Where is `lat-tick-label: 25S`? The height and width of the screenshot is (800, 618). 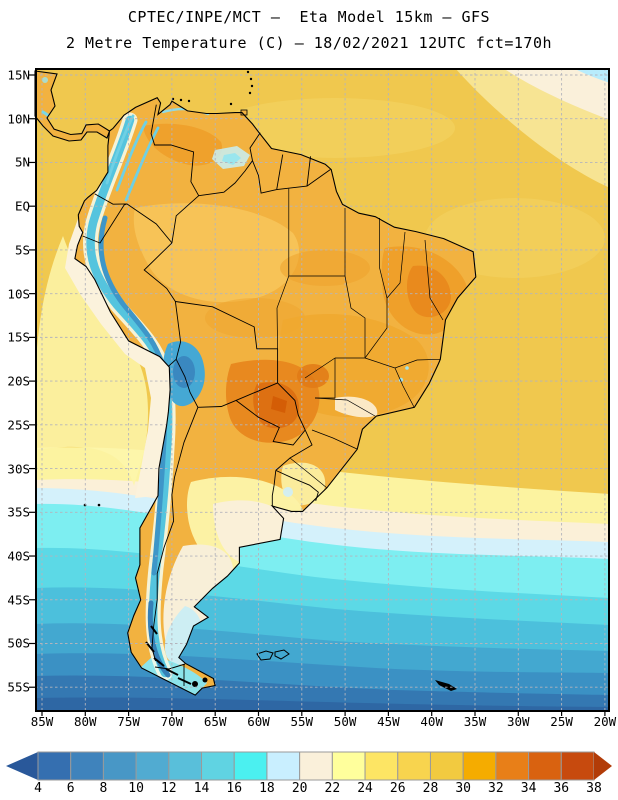 lat-tick-label: 25S is located at coordinates (18, 425).